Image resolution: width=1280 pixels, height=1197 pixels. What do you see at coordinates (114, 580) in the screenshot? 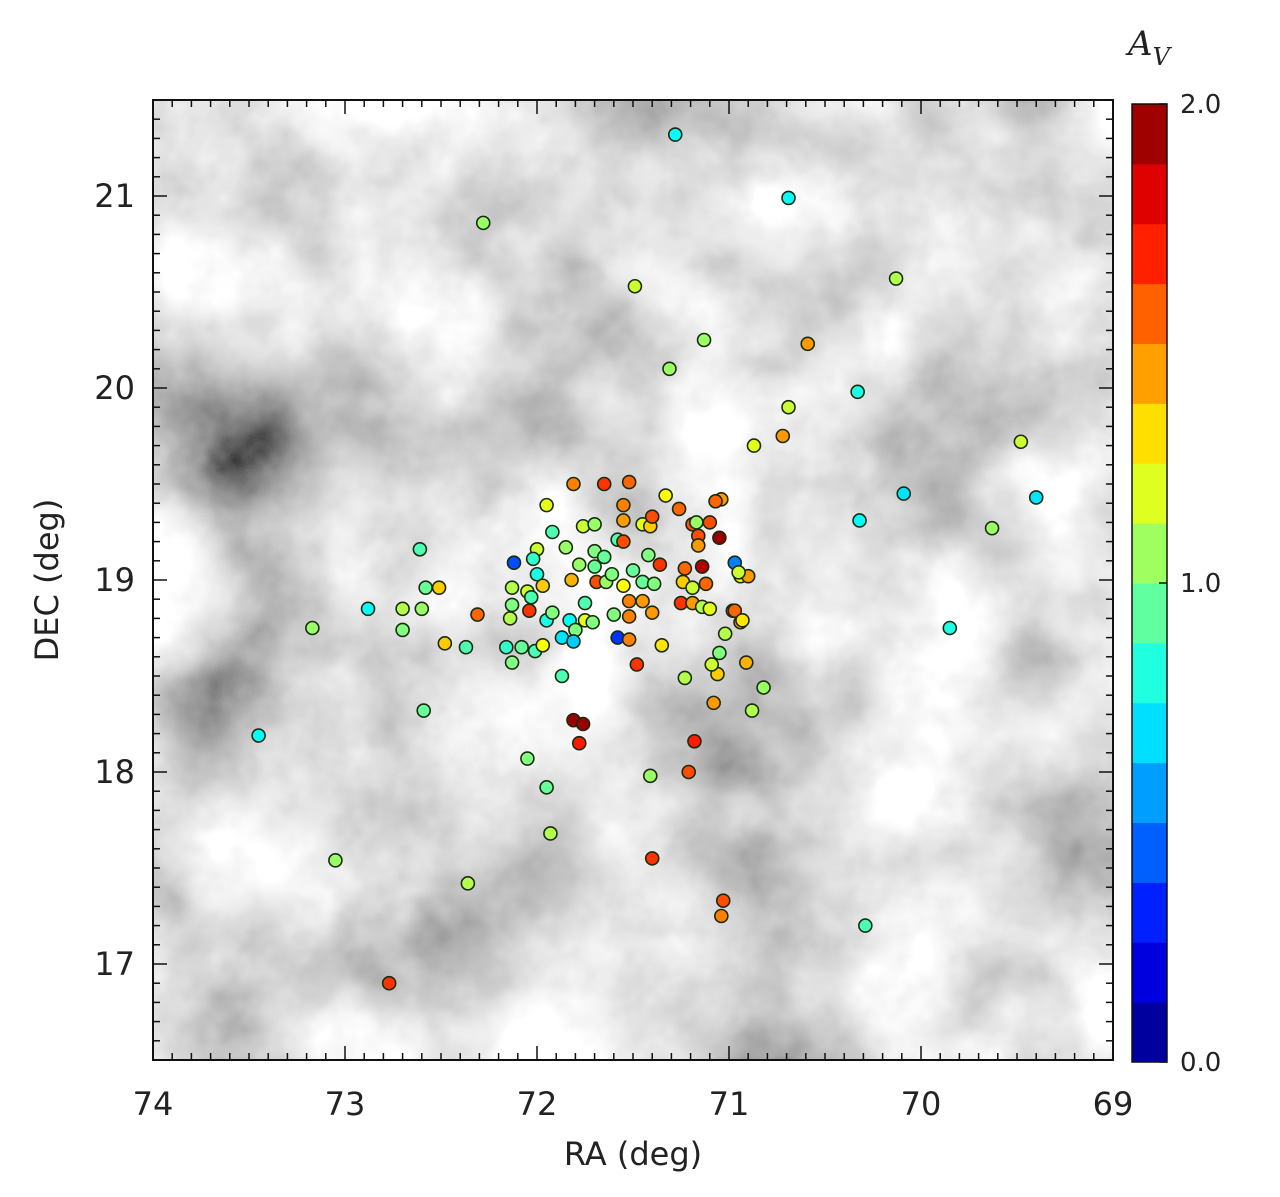
I see `y-tick-label: 19` at bounding box center [114, 580].